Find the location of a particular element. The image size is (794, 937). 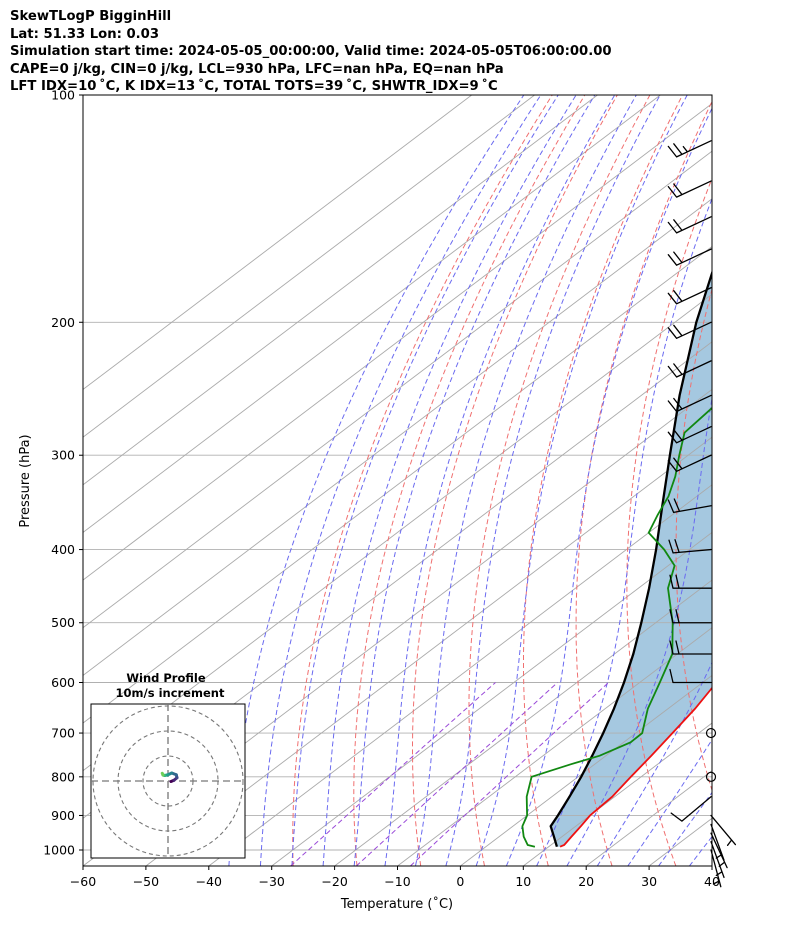

x-tick-label: −20 is located at coordinates (334, 881).